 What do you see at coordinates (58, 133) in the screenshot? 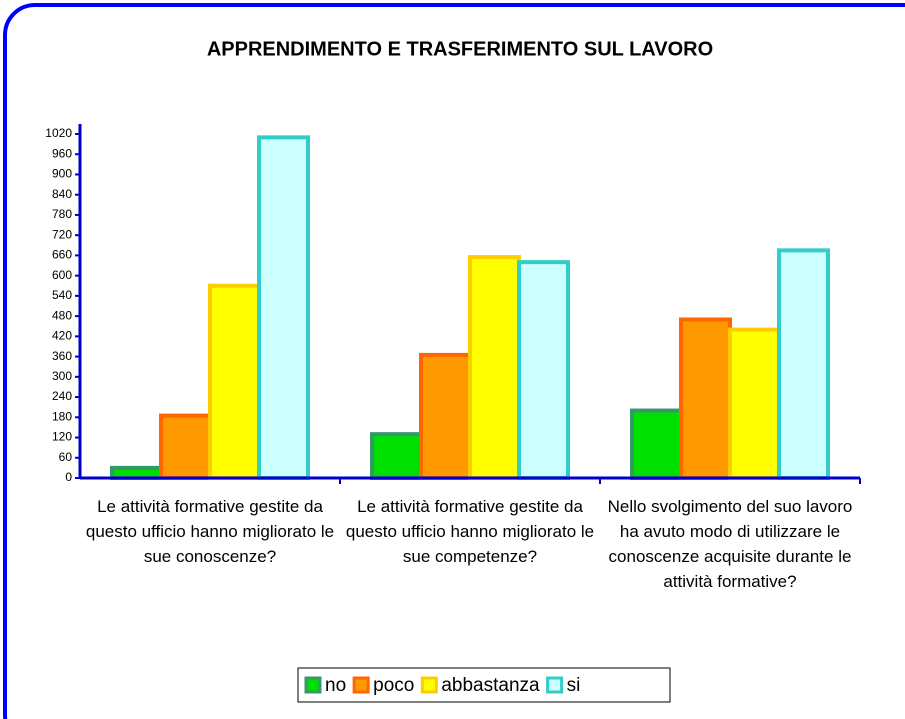
I see `y-tick-label: 1020` at bounding box center [58, 133].